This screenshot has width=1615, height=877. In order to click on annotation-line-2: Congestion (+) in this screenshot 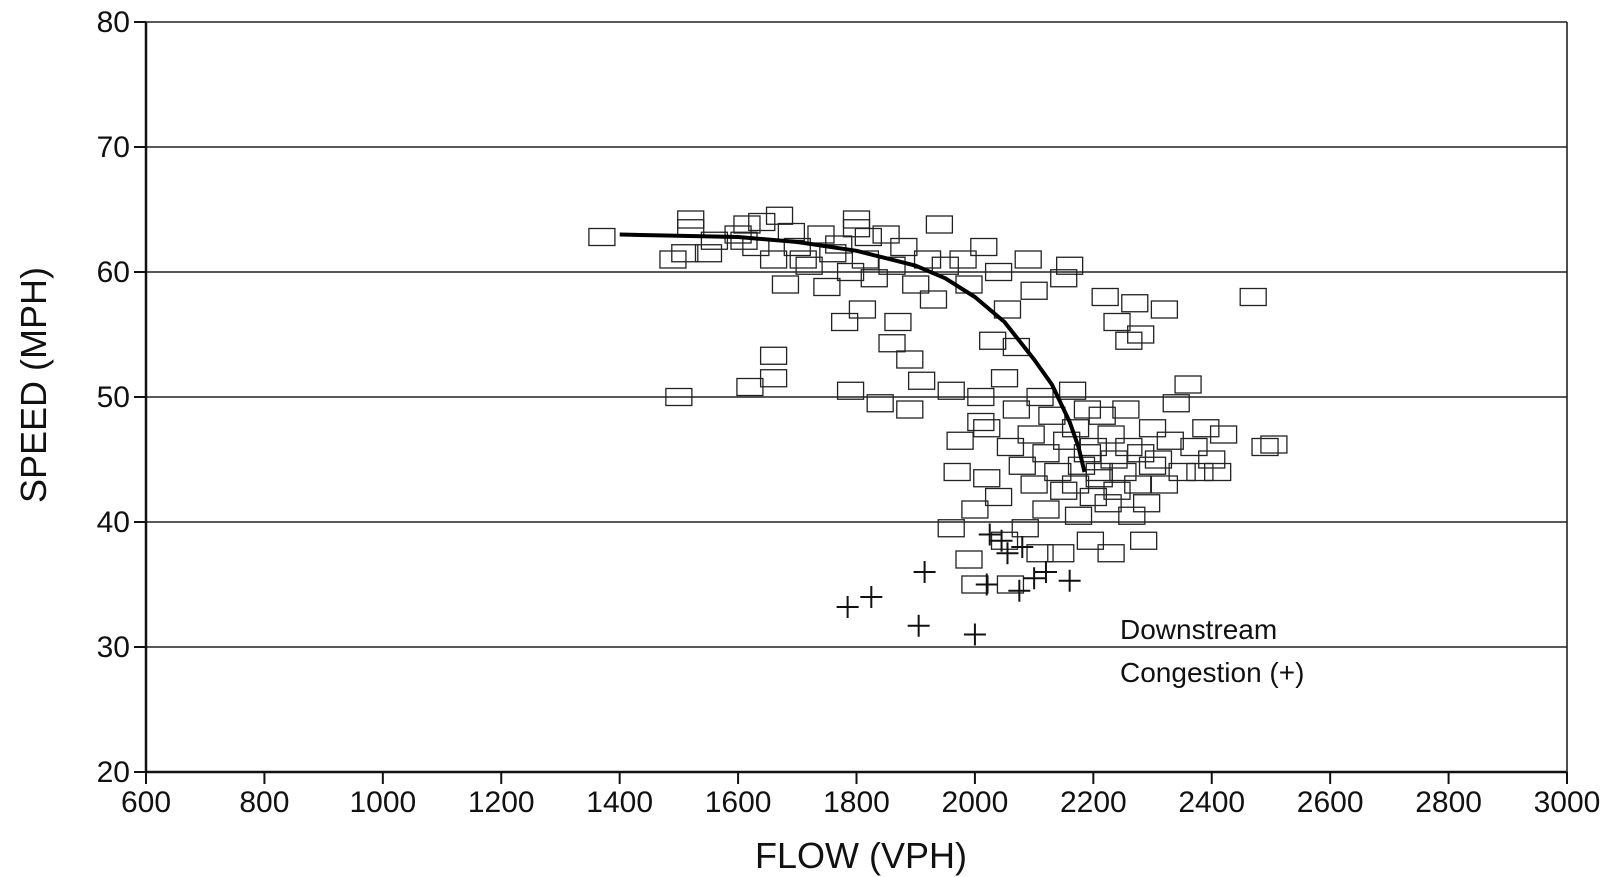, I will do `click(1212, 672)`.